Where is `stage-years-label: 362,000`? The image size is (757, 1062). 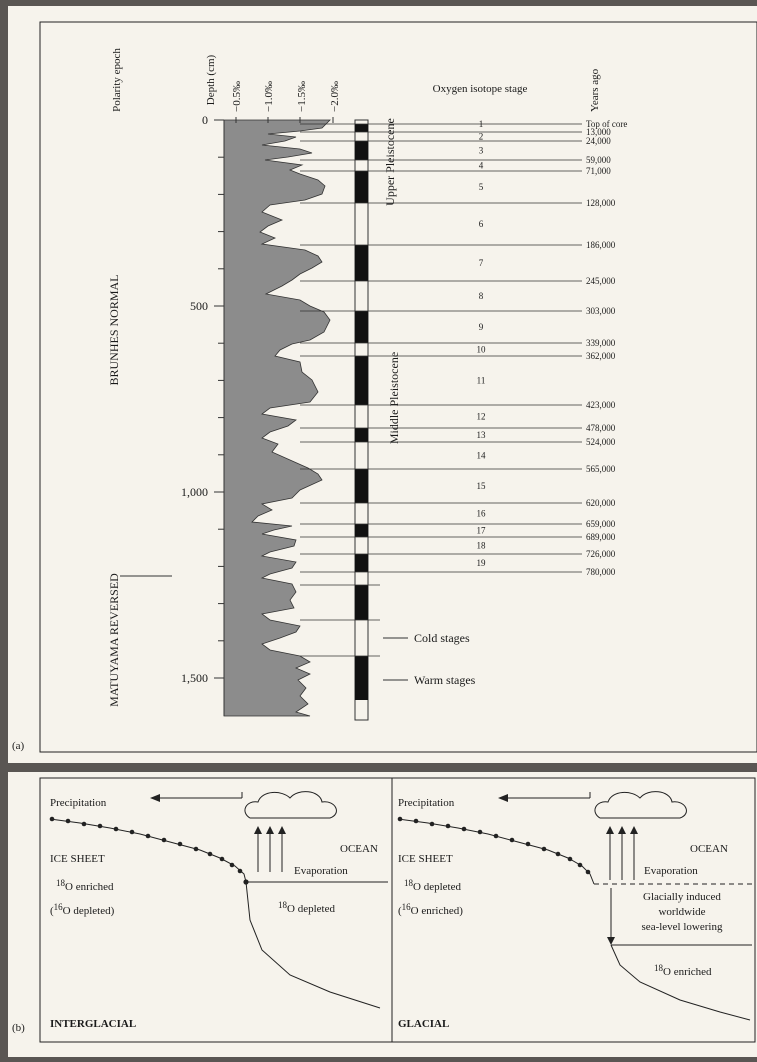
stage-years-label: 362,000 is located at coordinates (601, 356).